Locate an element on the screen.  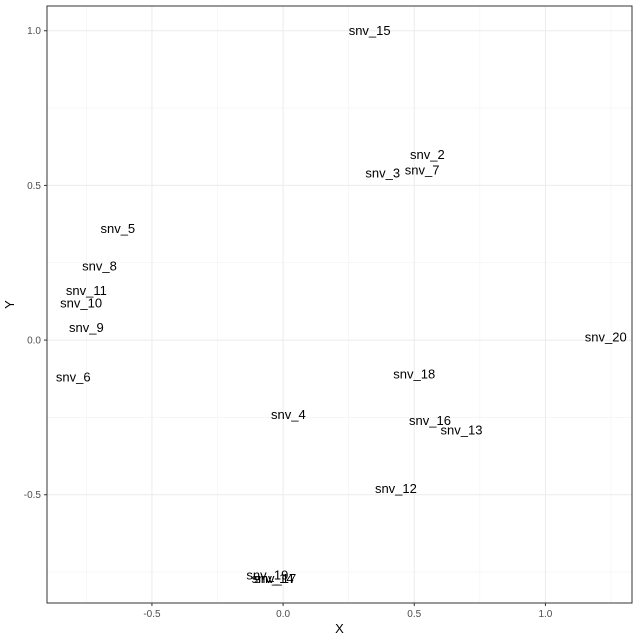
x-tick-label: 0.0 is located at coordinates (283, 614).